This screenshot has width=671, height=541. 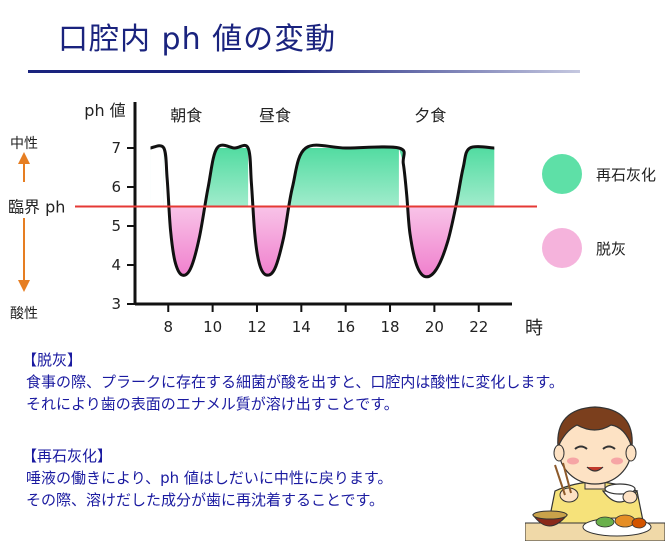 What do you see at coordinates (205, 500) in the screenshot?
I see `remineralization-line-2: その際、溶けだした成分が歯に再沈着することです。` at bounding box center [205, 500].